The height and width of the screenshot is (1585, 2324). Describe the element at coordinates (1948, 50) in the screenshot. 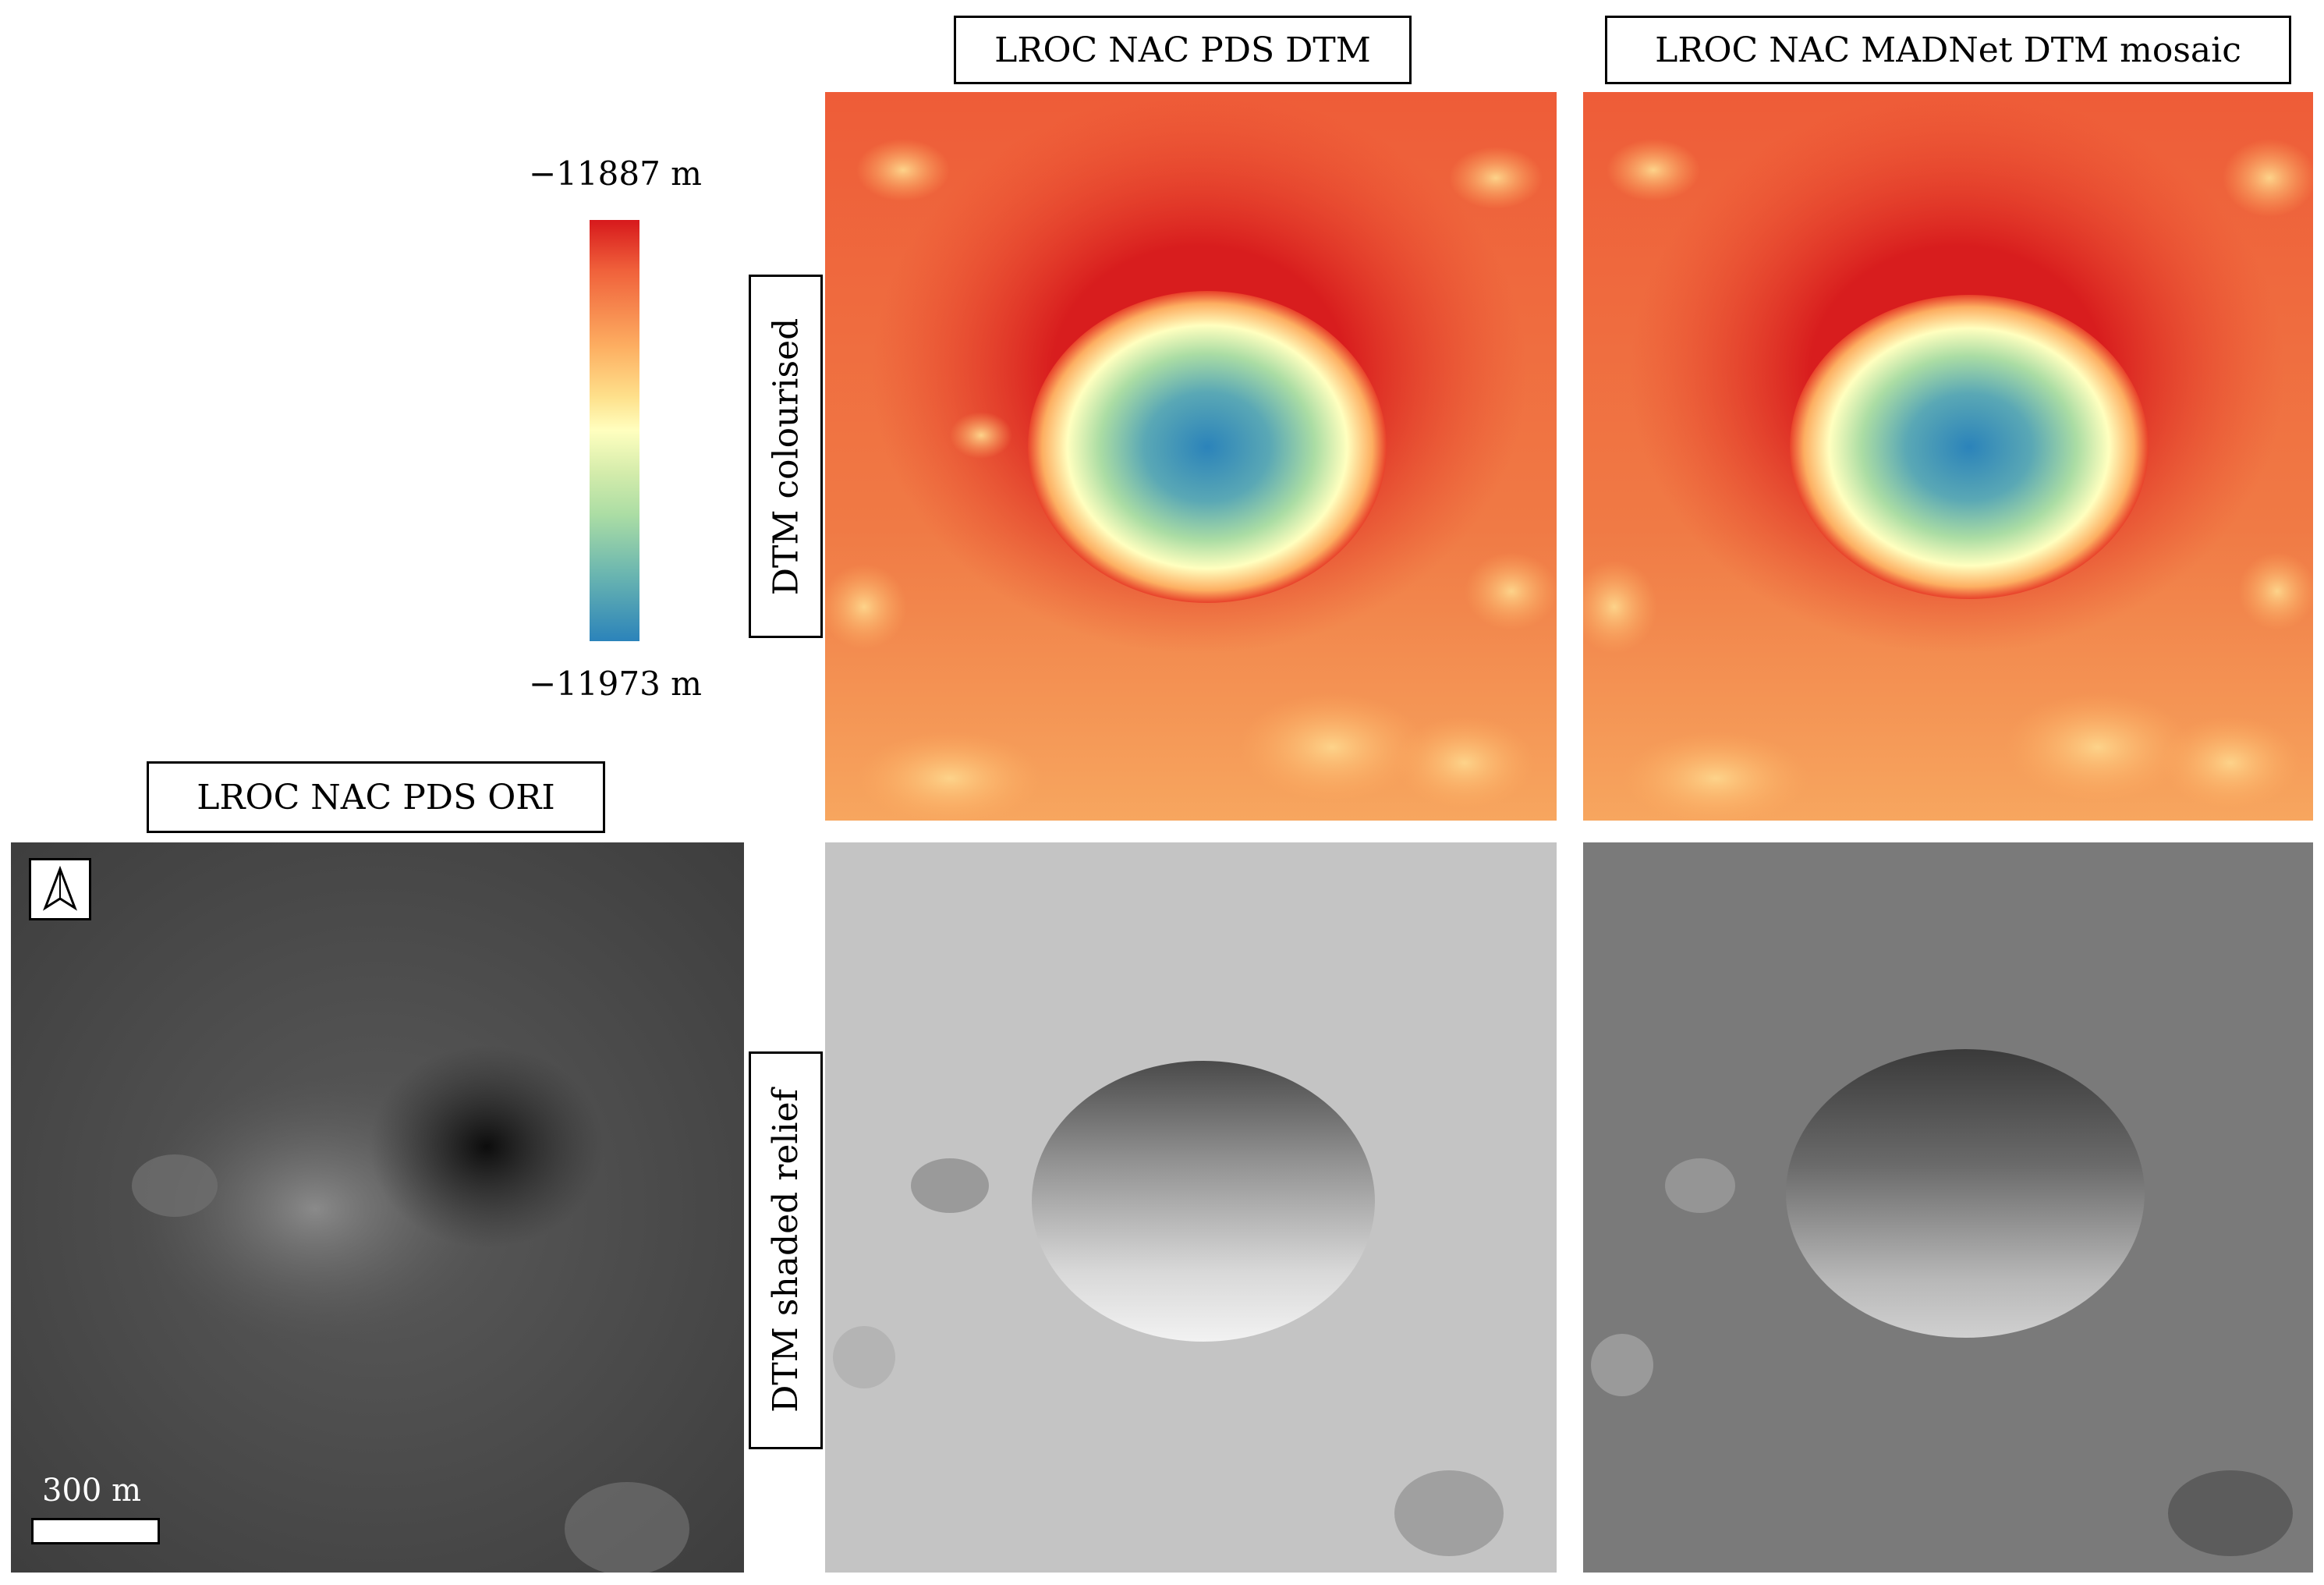

I see `title-madnet-dtm: LROC NAC MADNet DTM mosaic` at that location.